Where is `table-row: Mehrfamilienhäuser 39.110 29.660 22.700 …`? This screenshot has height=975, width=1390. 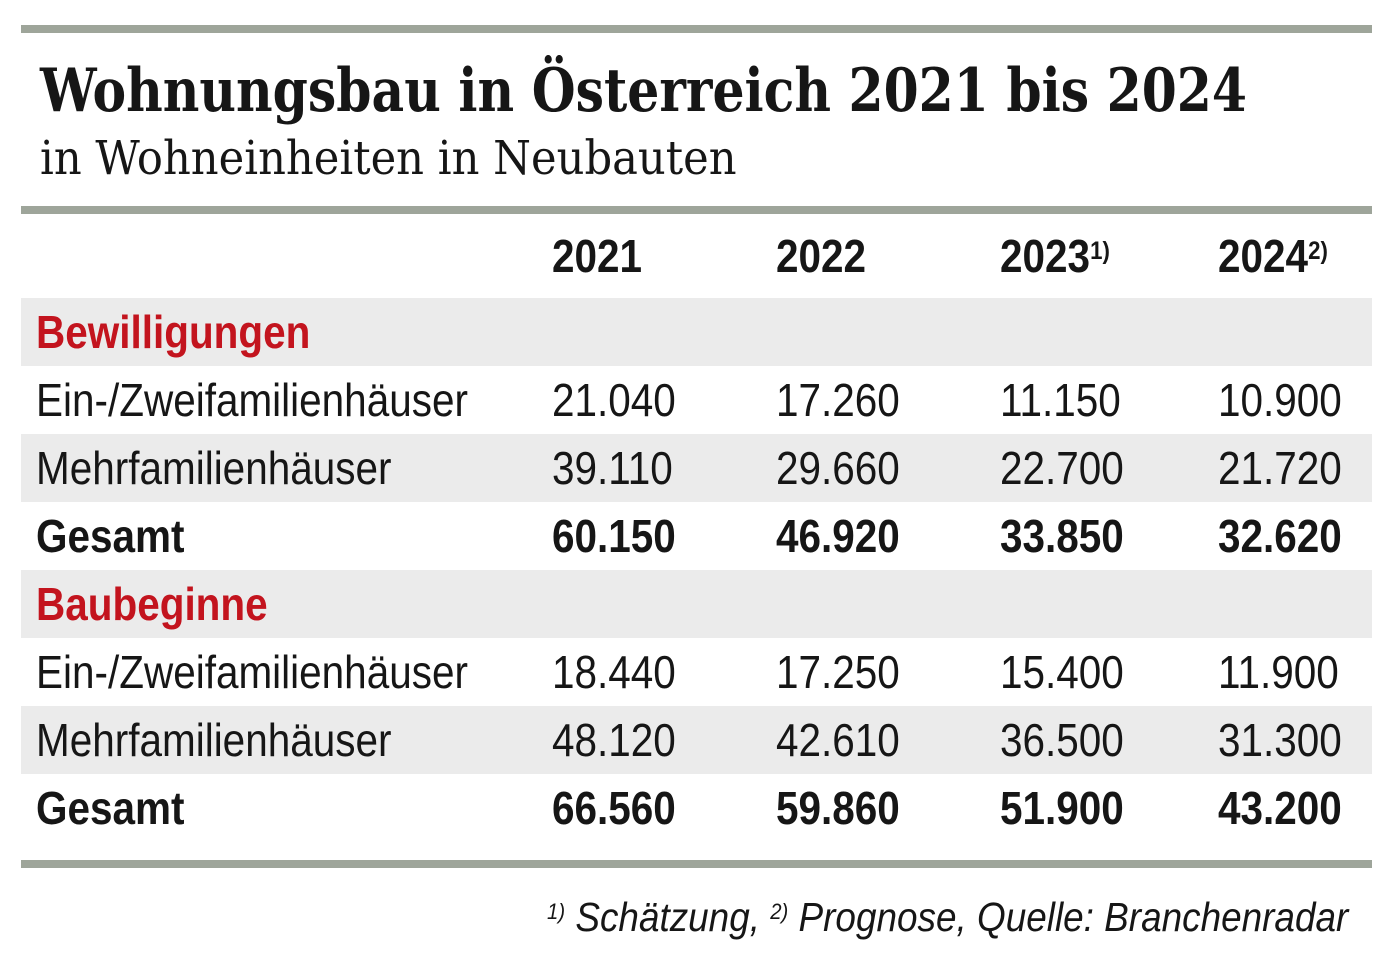 table-row: Mehrfamilienhäuser 39.110 29.660 22.700 … is located at coordinates (696, 468).